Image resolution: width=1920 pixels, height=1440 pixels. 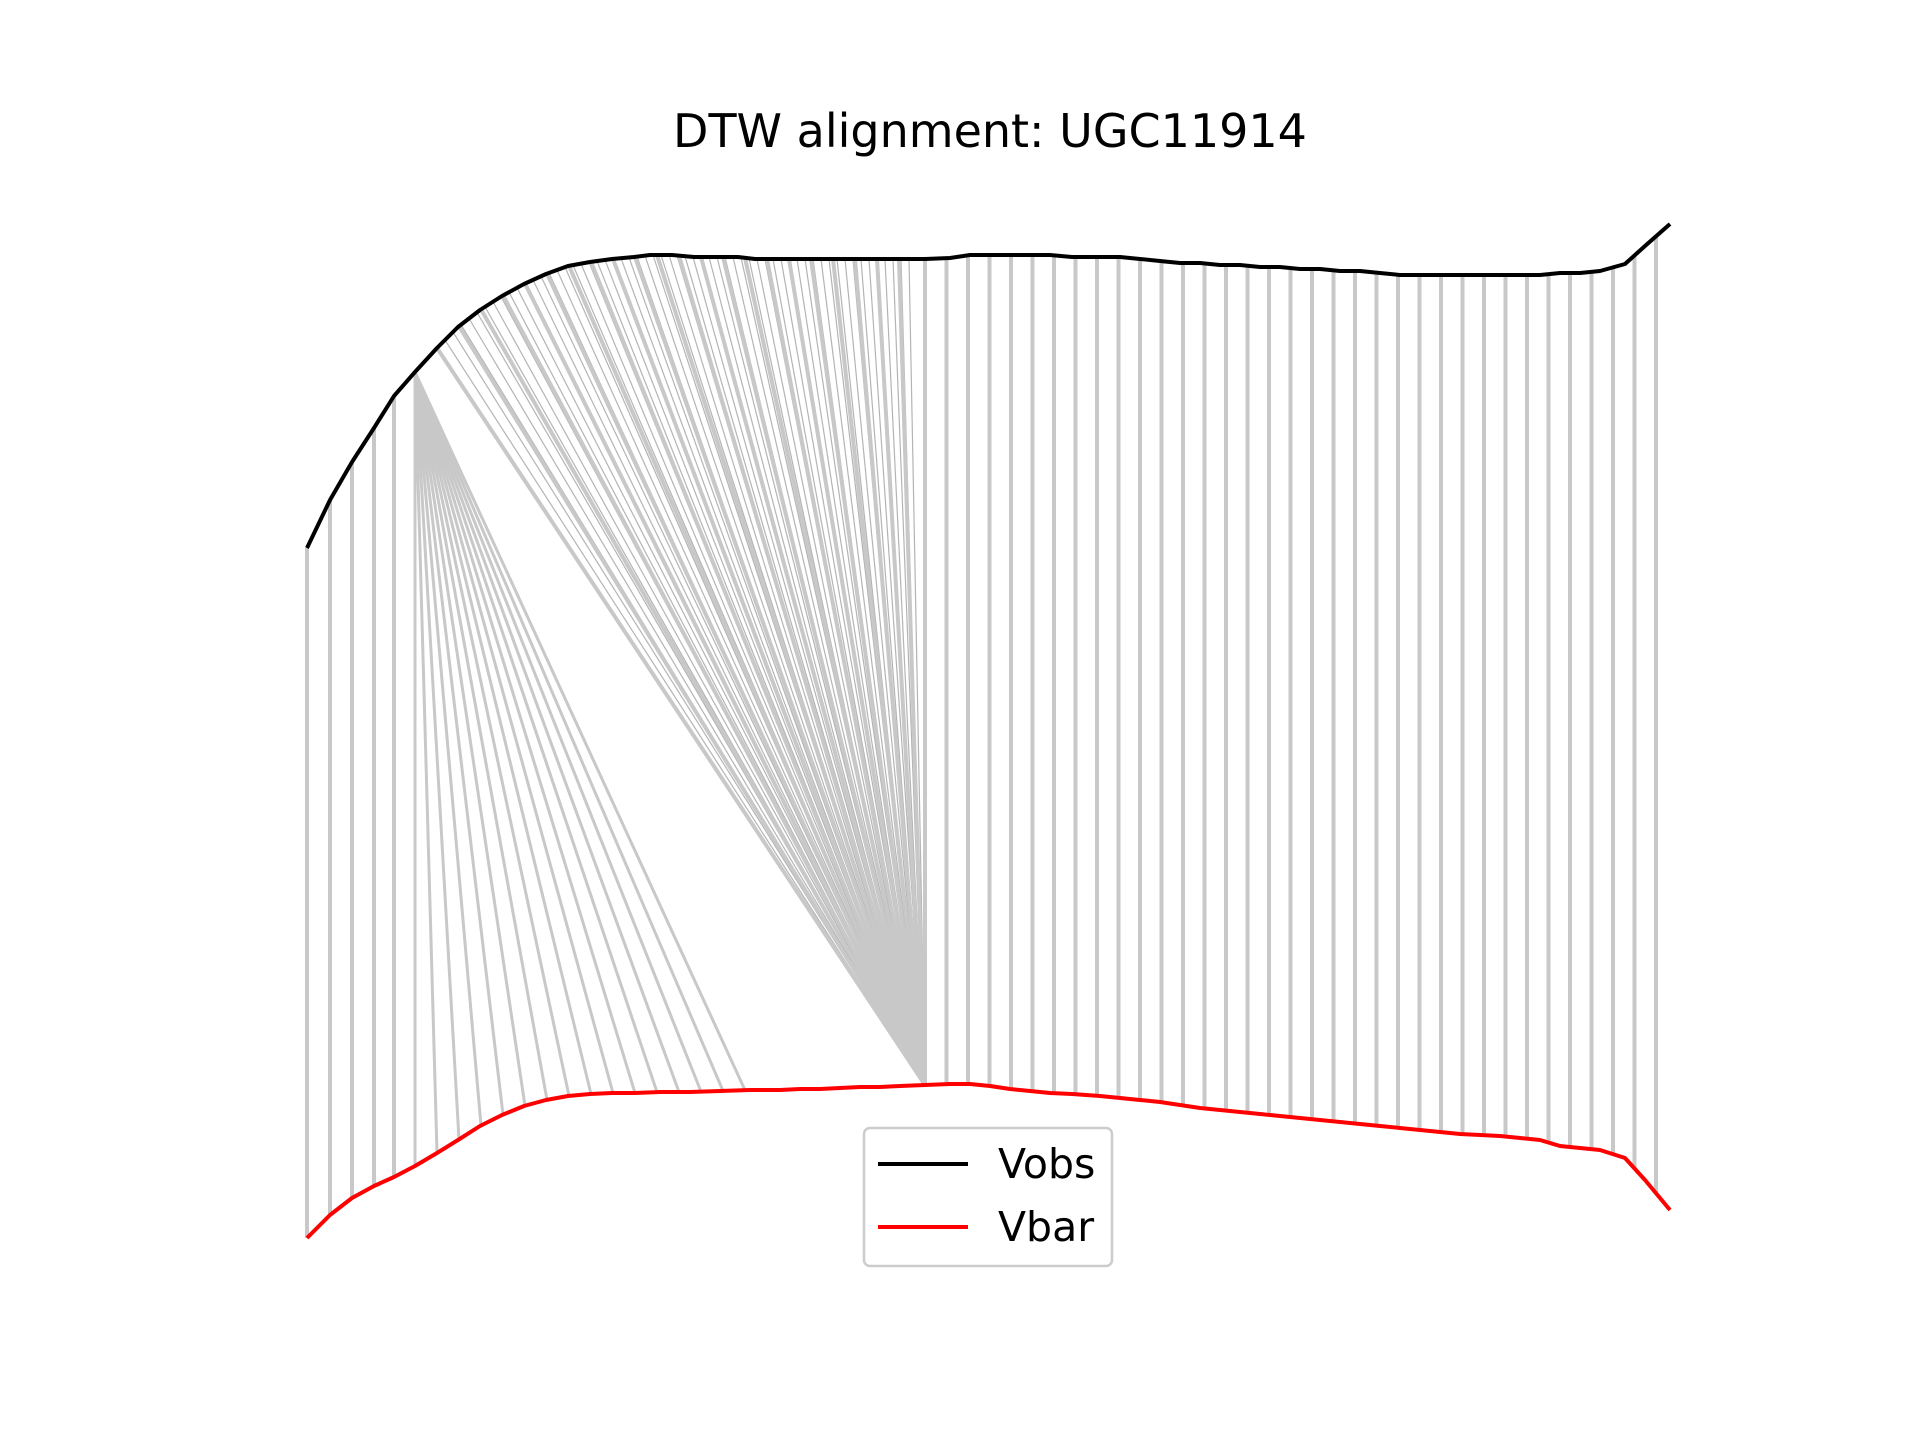 What do you see at coordinates (1046, 1227) in the screenshot?
I see `legend-label-vbar: Vbar` at bounding box center [1046, 1227].